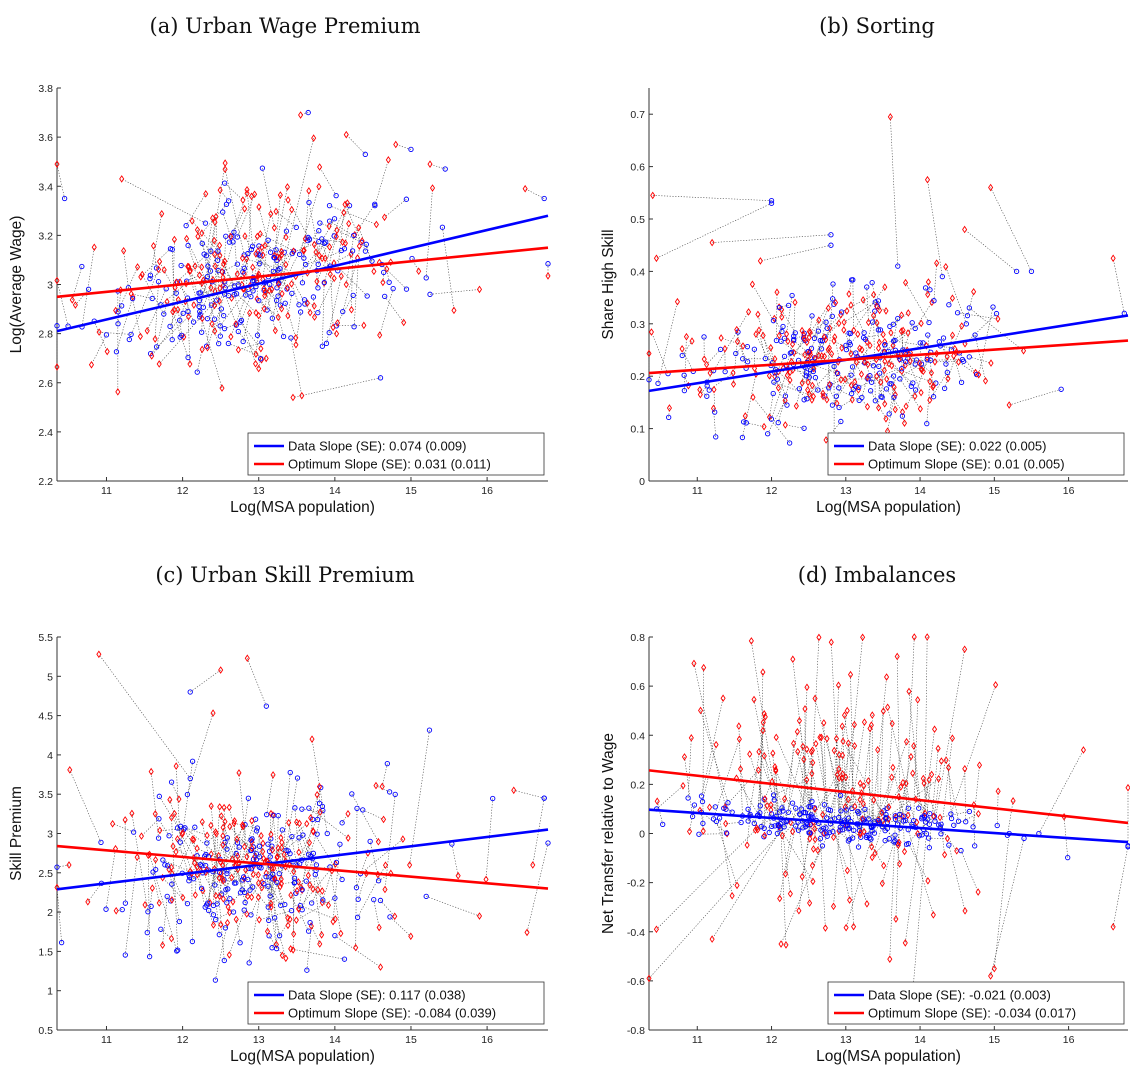 The height and width of the screenshot is (1066, 1130). What do you see at coordinates (846, 1040) in the screenshot?
I see `x-tick-label: 13` at bounding box center [846, 1040].